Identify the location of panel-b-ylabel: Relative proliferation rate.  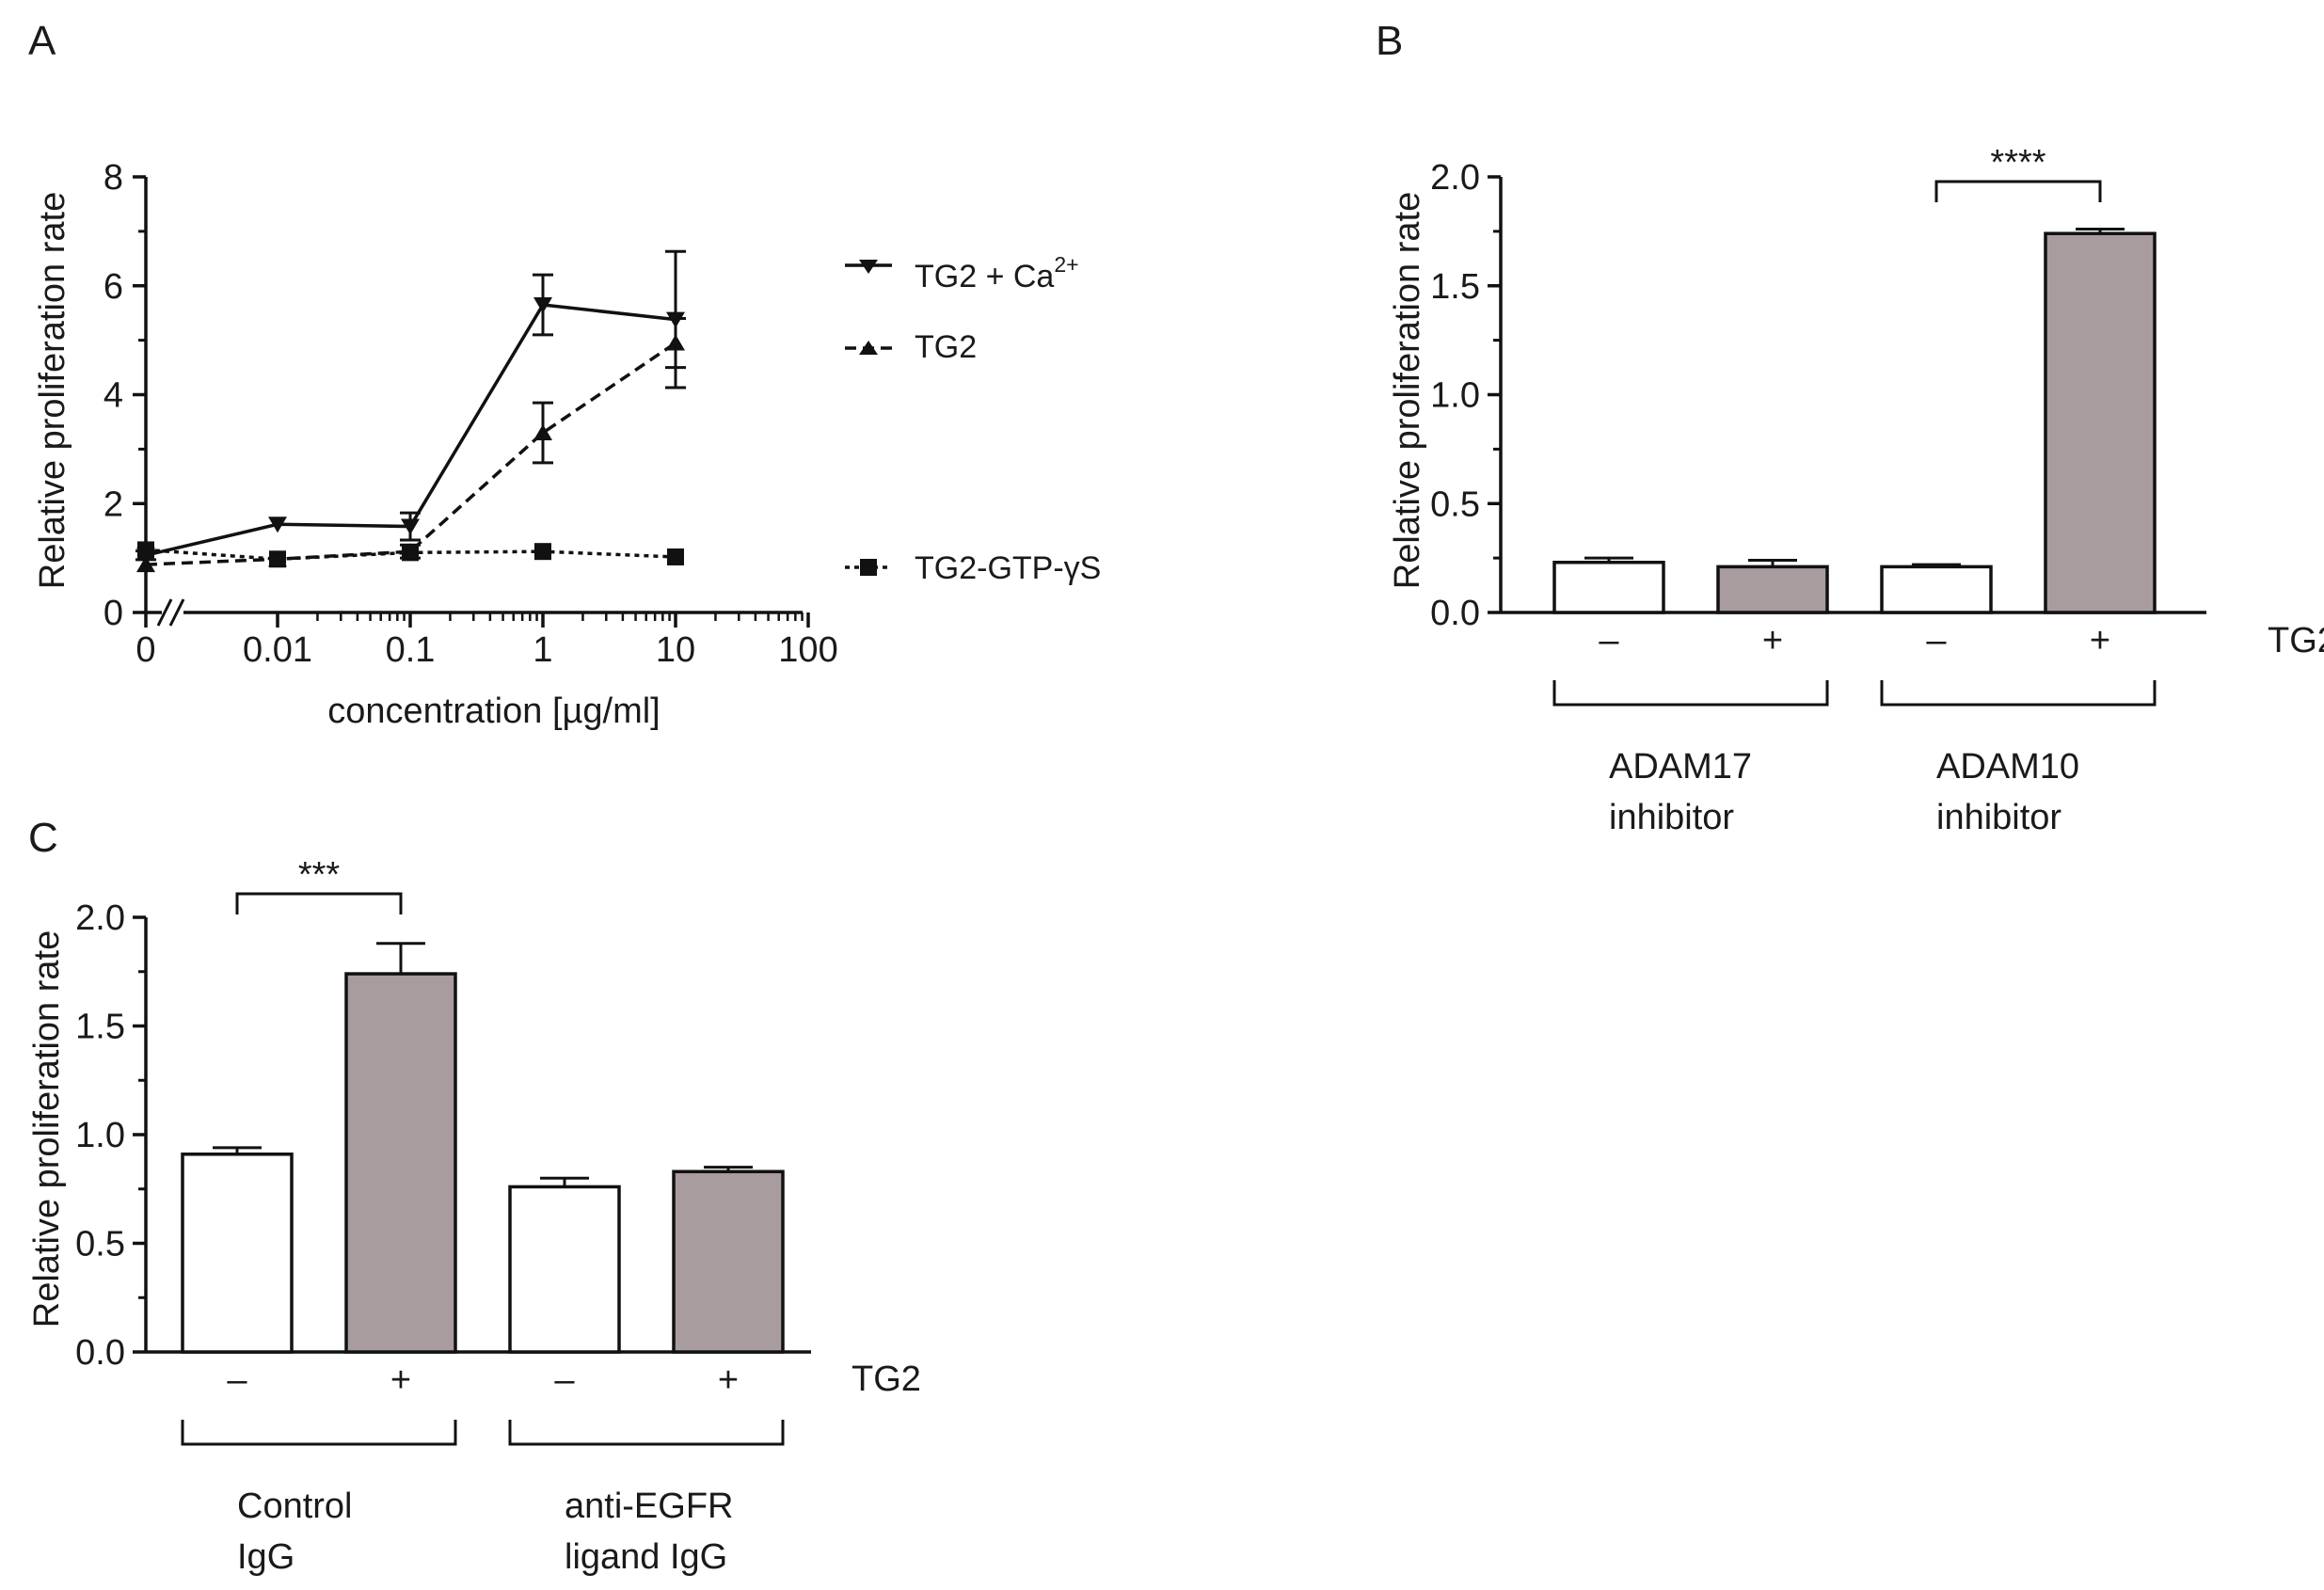
(1407, 390).